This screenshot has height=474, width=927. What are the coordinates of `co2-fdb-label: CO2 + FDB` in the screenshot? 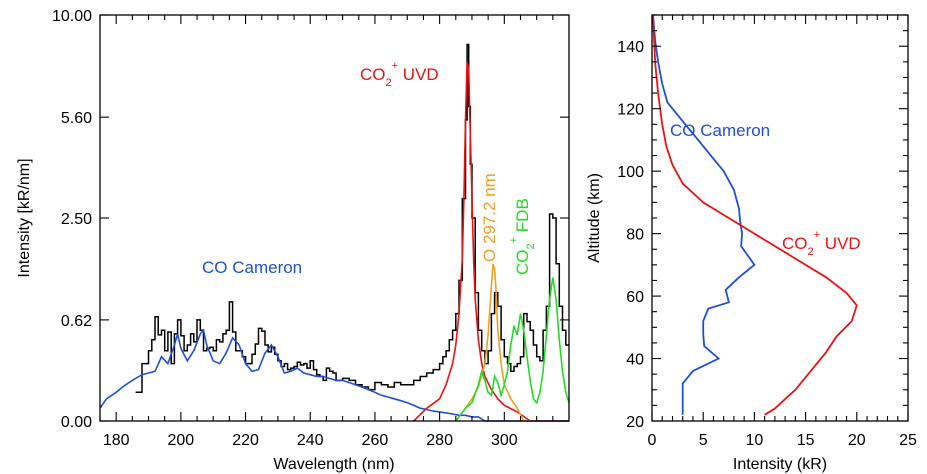 It's located at (522, 236).